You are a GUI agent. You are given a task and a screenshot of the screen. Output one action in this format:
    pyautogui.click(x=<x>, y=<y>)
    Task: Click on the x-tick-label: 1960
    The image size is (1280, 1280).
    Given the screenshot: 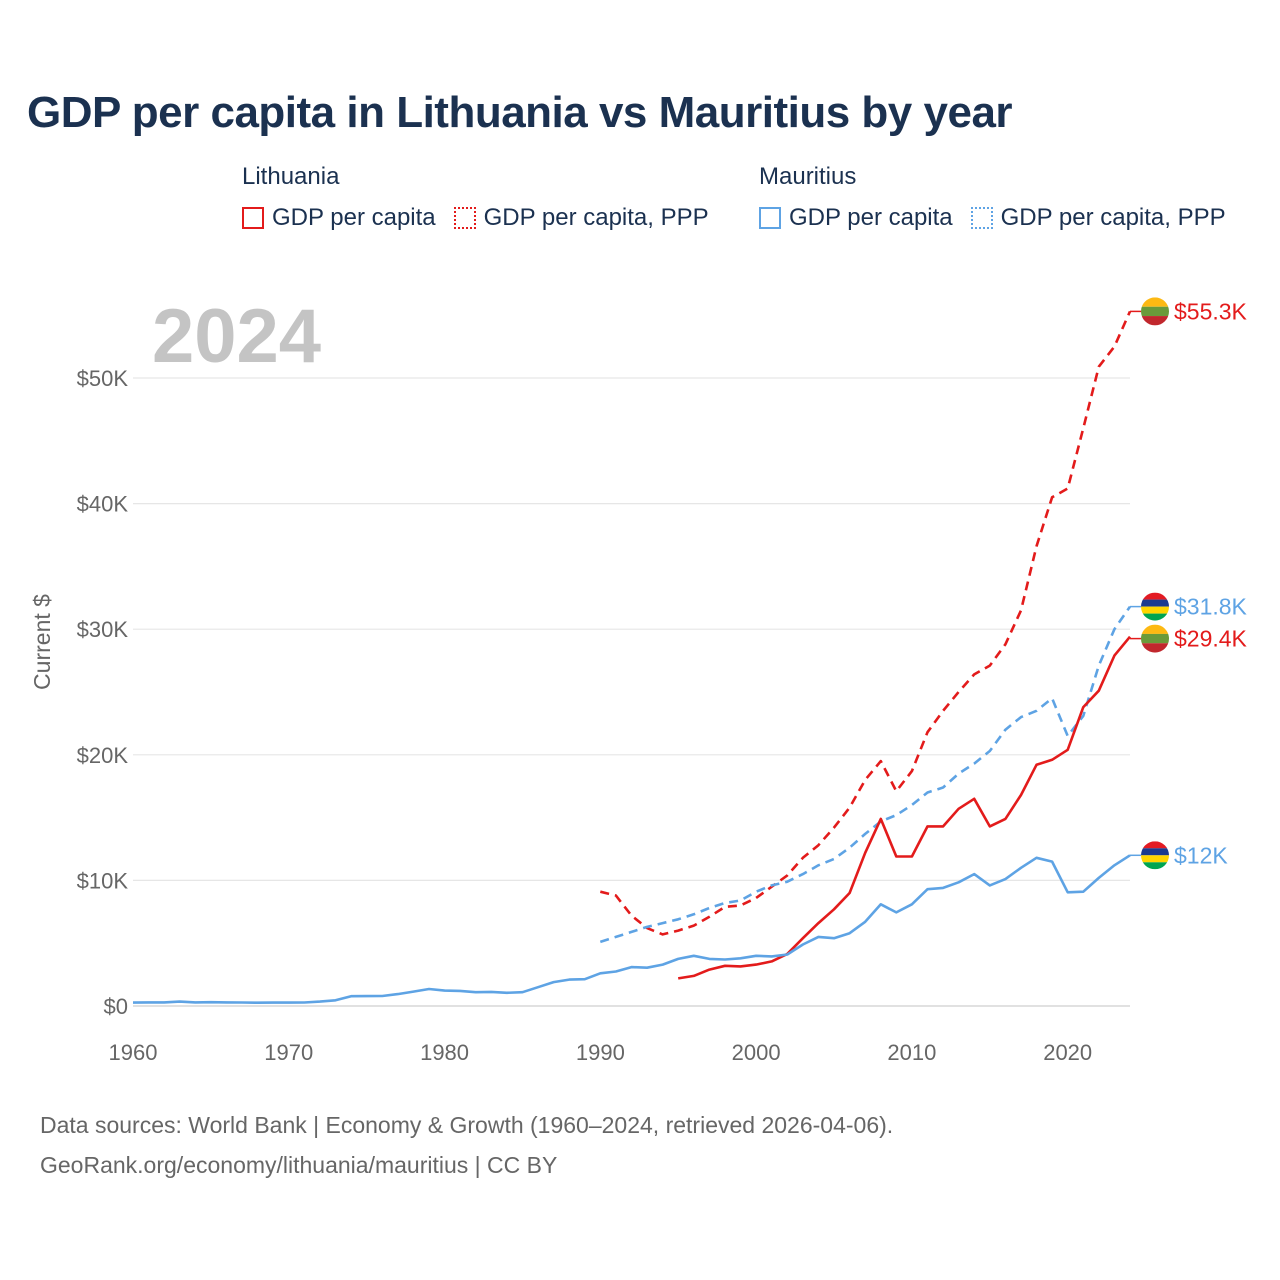 What is the action you would take?
    pyautogui.click(x=133, y=1052)
    